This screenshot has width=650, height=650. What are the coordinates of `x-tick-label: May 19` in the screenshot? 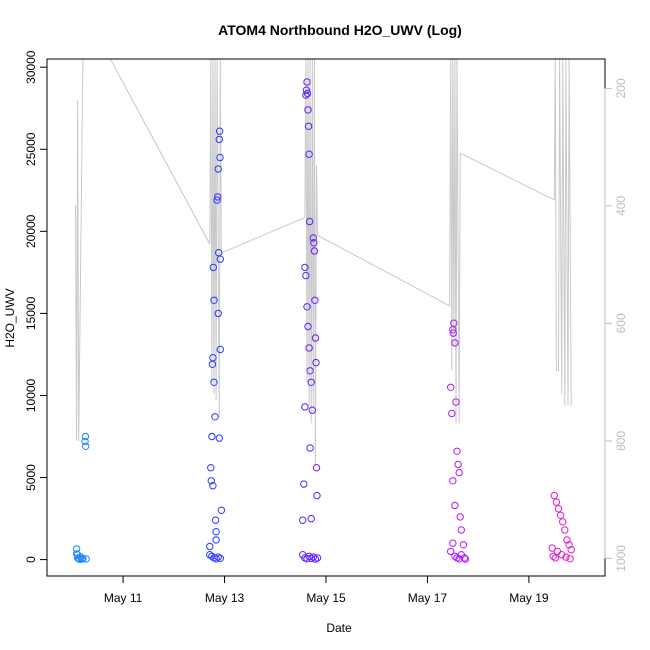 It's located at (529, 598).